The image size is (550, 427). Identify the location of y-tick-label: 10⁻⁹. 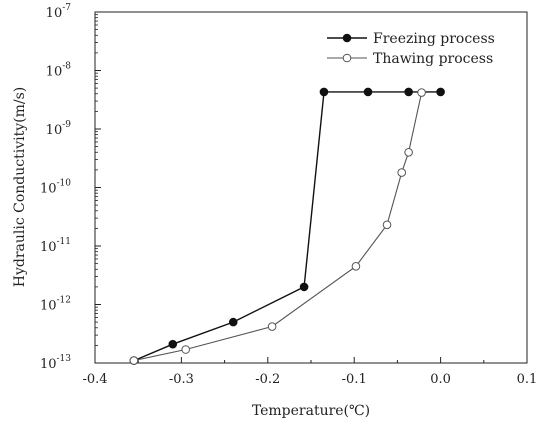
(59, 129).